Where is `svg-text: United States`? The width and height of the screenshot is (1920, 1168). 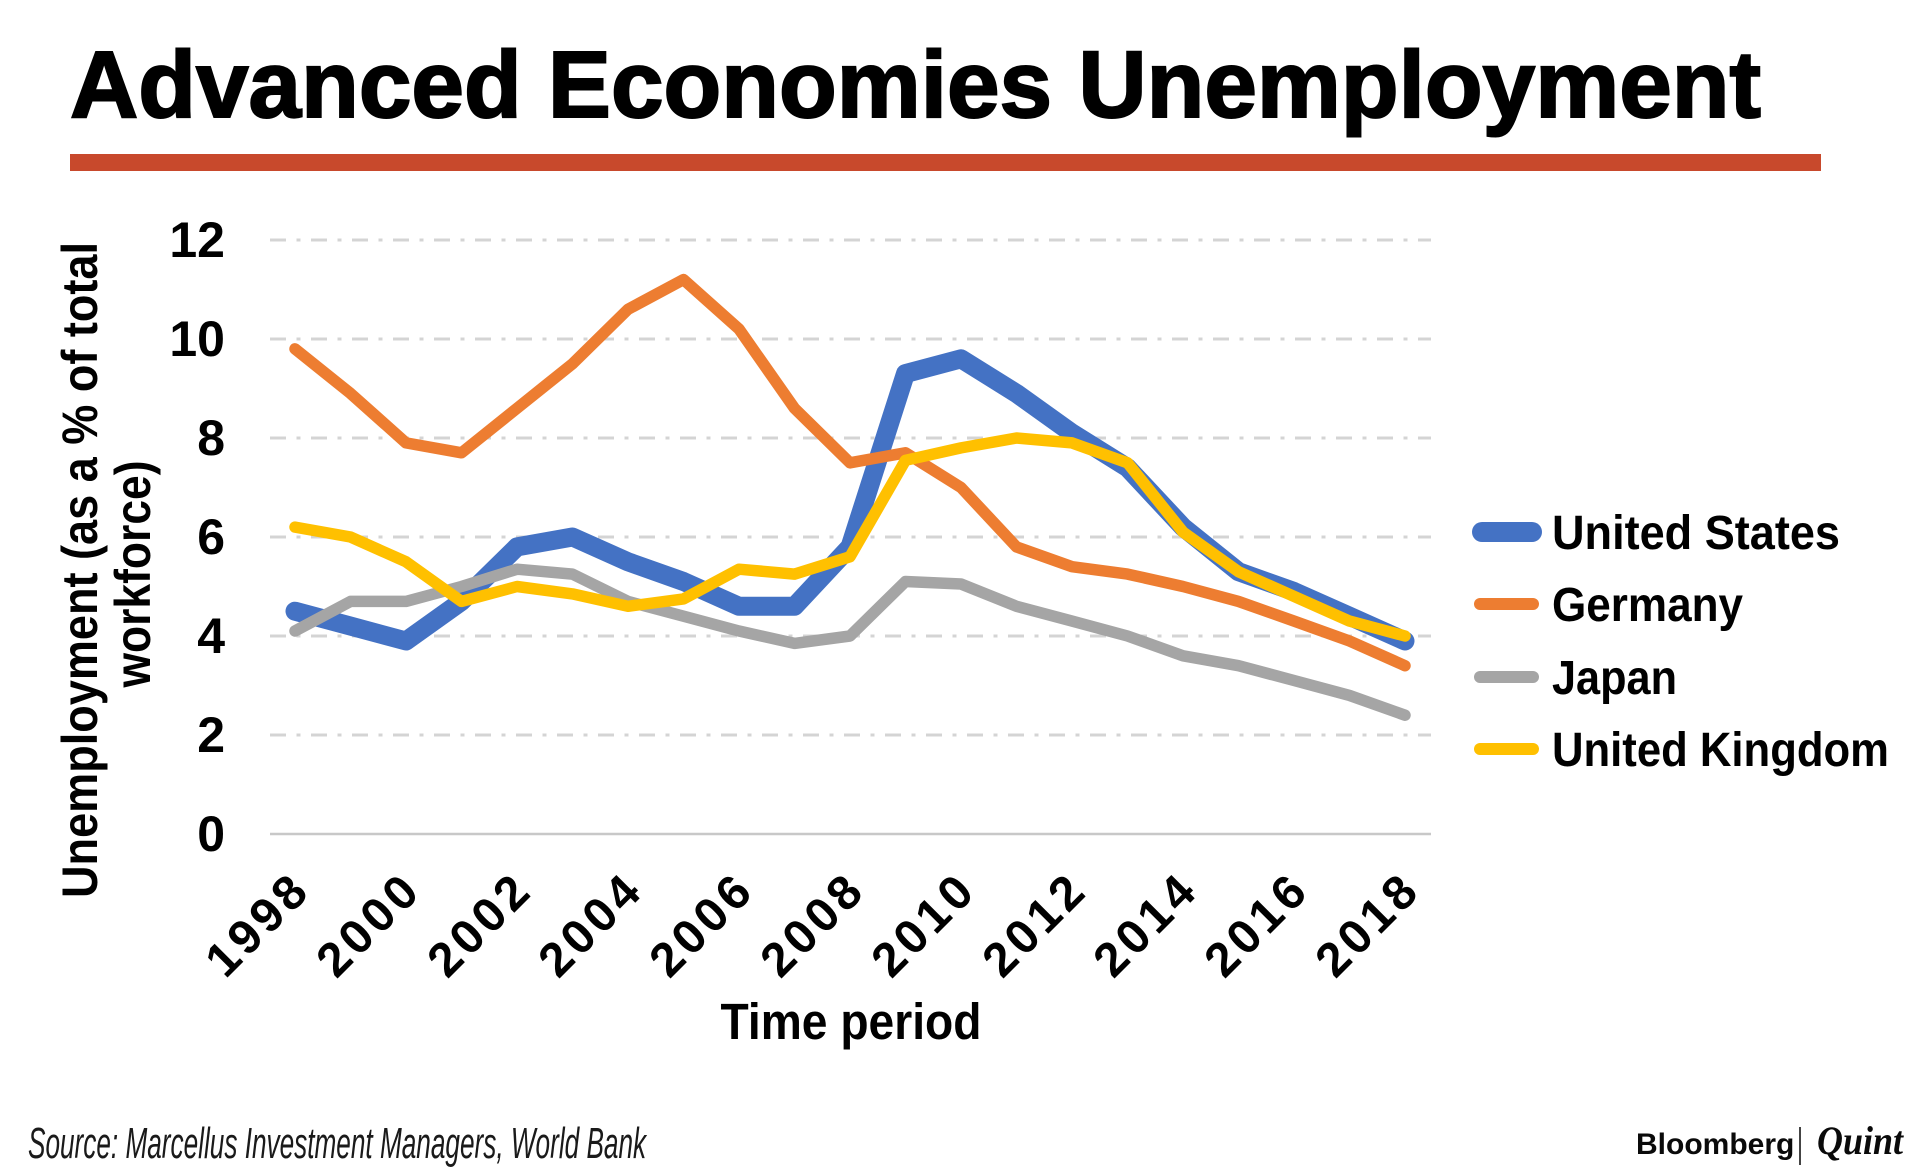 svg-text: United States is located at coordinates (1696, 533).